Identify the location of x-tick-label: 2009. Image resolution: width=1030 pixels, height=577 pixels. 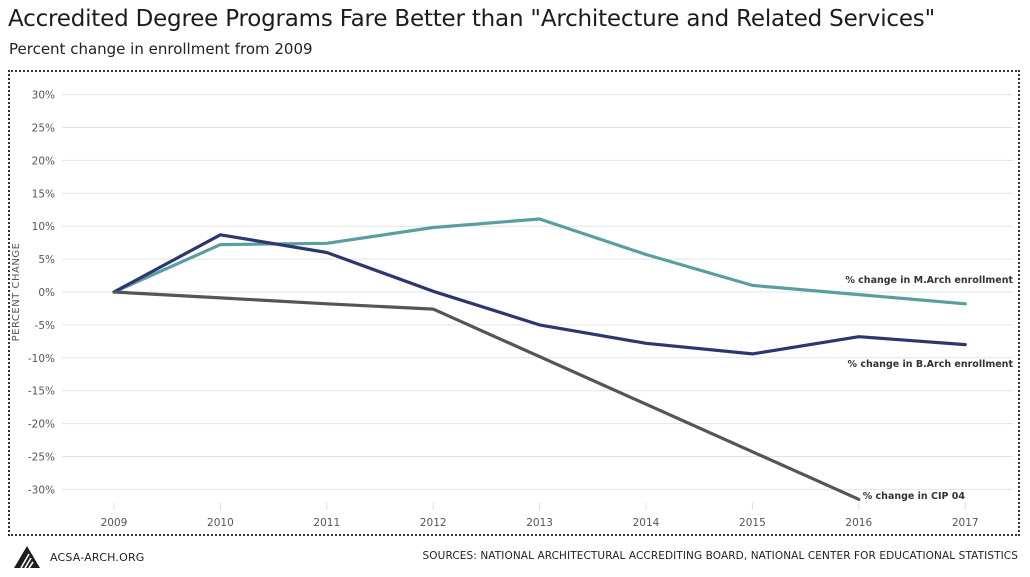
(114, 523).